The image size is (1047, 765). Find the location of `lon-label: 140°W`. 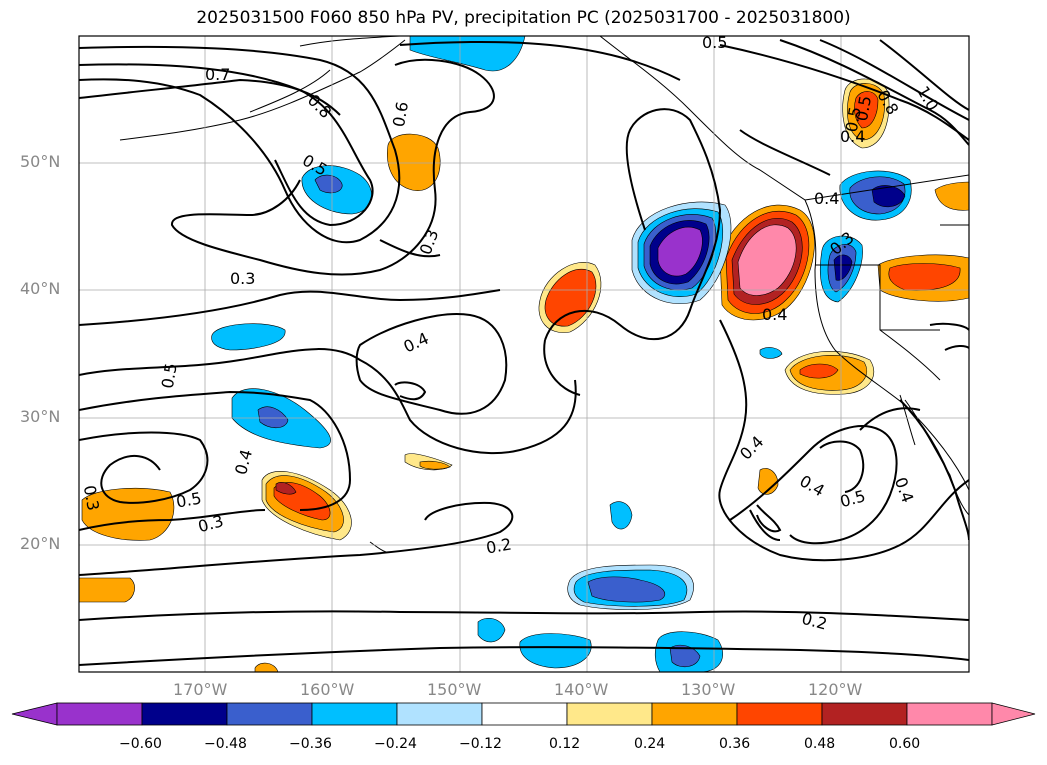

lon-label: 140°W is located at coordinates (581, 689).